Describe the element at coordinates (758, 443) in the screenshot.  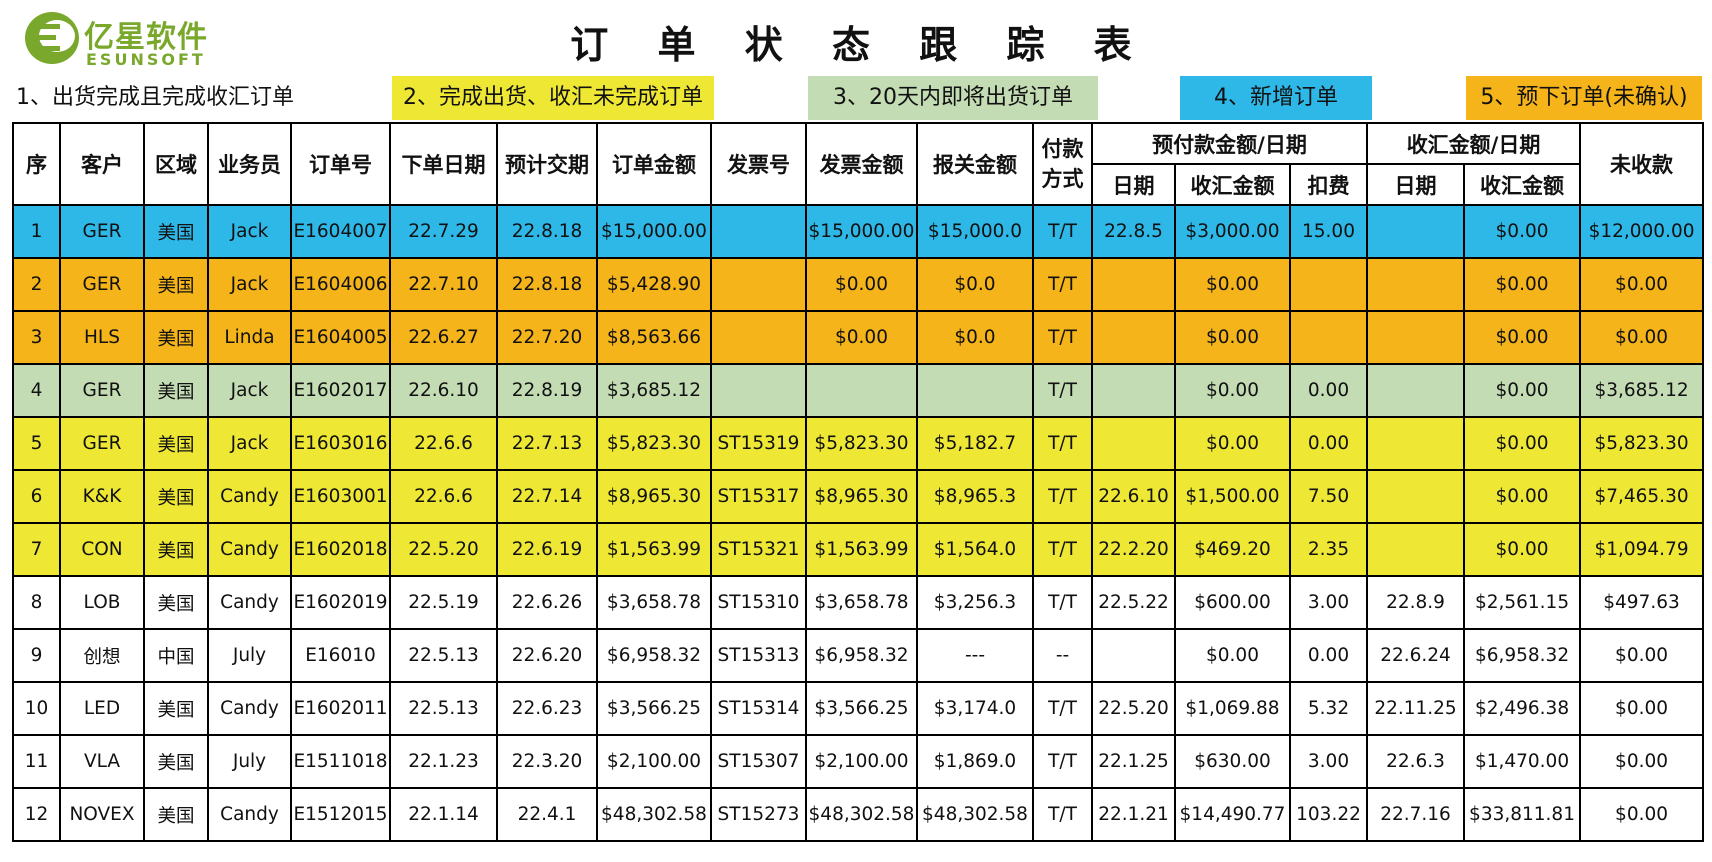
I see `cell-invoice-no: ST15319` at that location.